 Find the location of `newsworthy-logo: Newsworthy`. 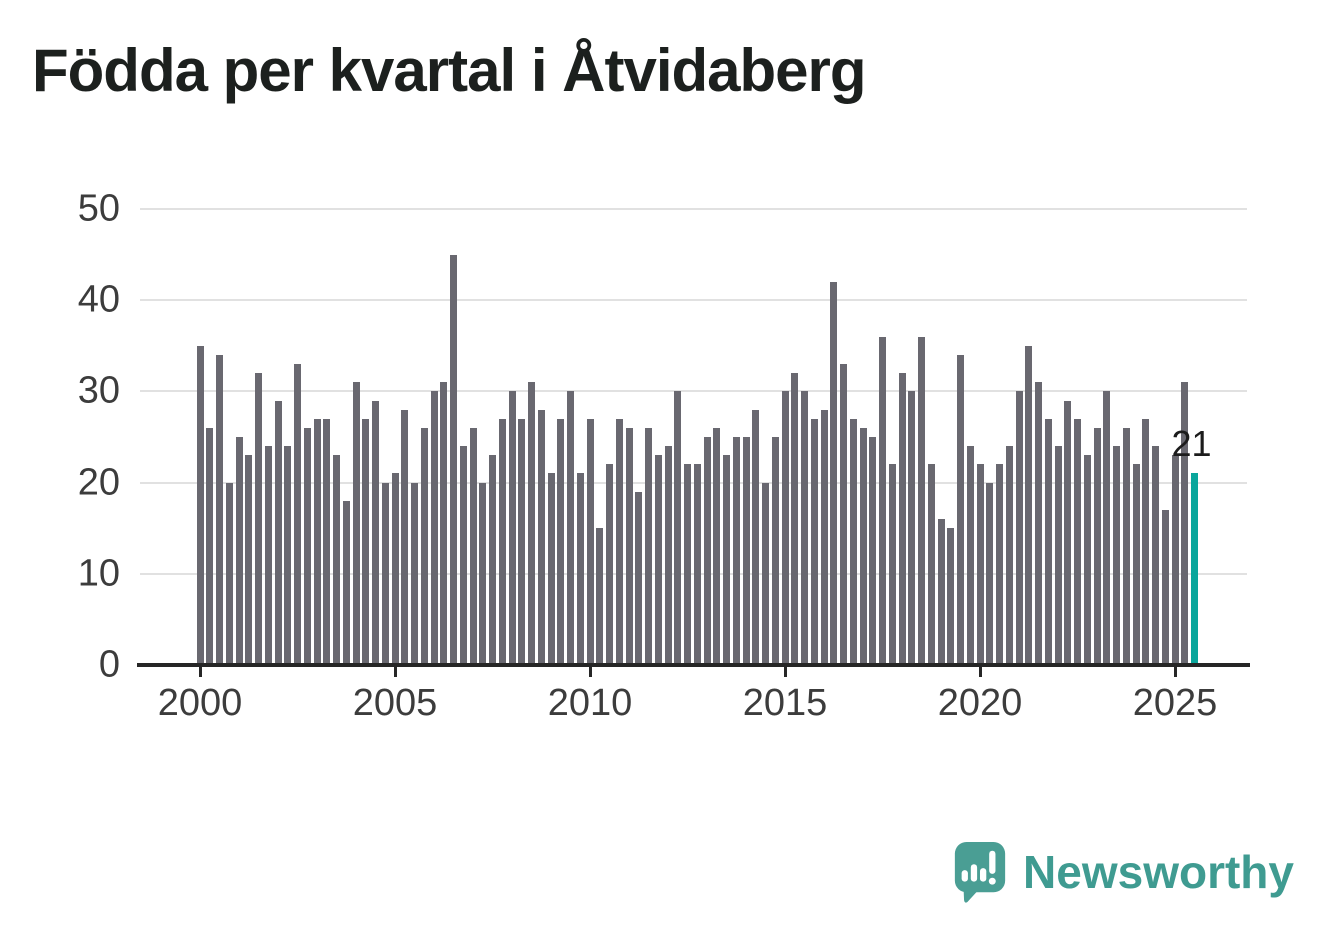

newsworthy-logo: Newsworthy is located at coordinates (1122, 872).